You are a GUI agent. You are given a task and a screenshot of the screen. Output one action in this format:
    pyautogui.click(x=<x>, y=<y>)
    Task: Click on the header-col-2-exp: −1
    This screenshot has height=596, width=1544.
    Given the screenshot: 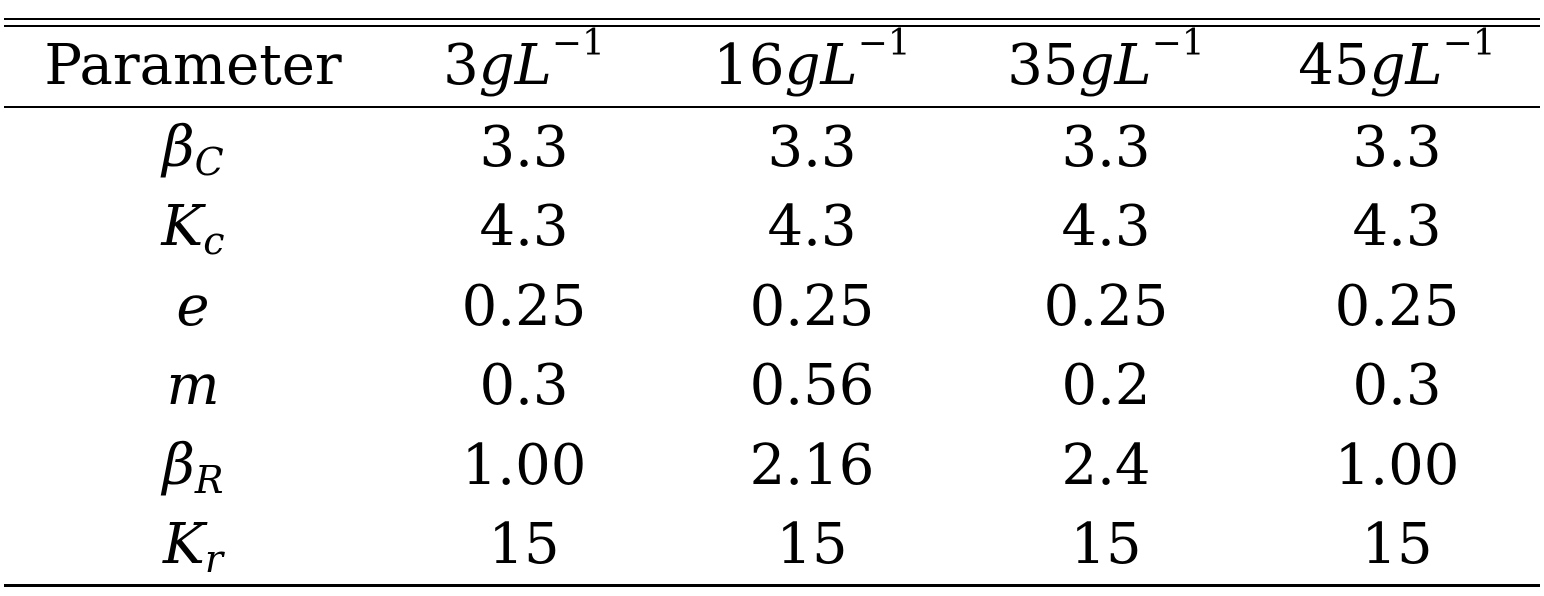 What is the action you would take?
    pyautogui.click(x=884, y=43)
    